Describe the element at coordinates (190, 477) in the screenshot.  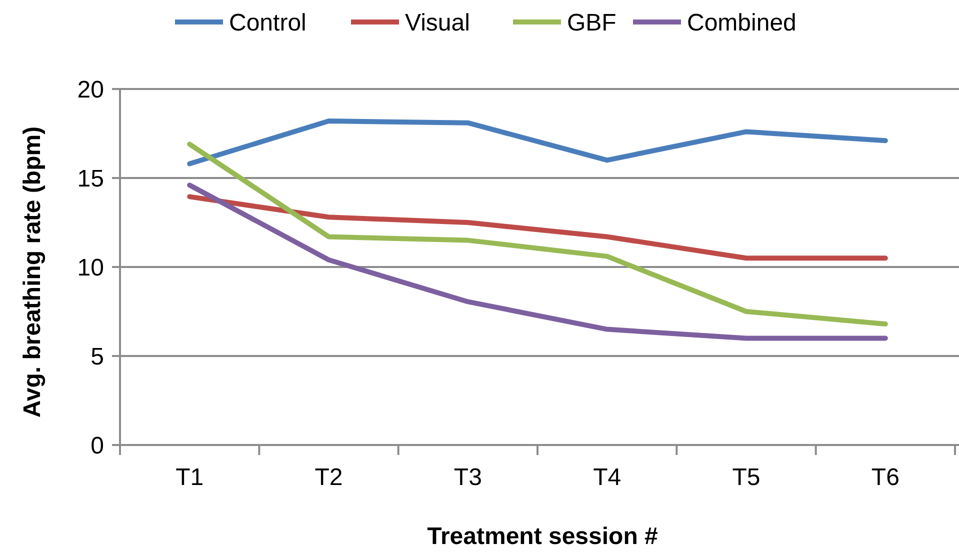
I see `x-tick-label: T1` at that location.